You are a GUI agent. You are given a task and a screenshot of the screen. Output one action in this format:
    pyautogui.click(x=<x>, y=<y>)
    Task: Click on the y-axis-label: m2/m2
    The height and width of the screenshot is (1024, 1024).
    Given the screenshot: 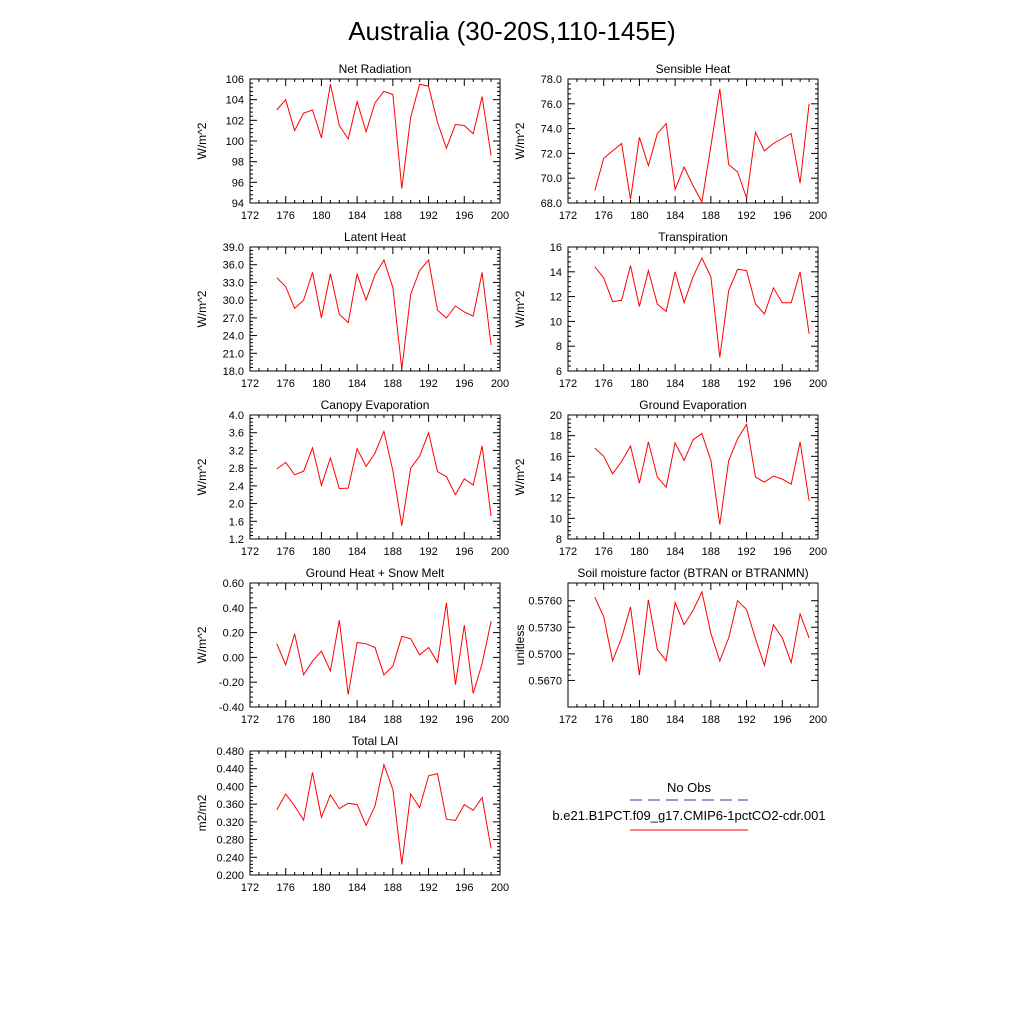 What is the action you would take?
    pyautogui.click(x=202, y=812)
    